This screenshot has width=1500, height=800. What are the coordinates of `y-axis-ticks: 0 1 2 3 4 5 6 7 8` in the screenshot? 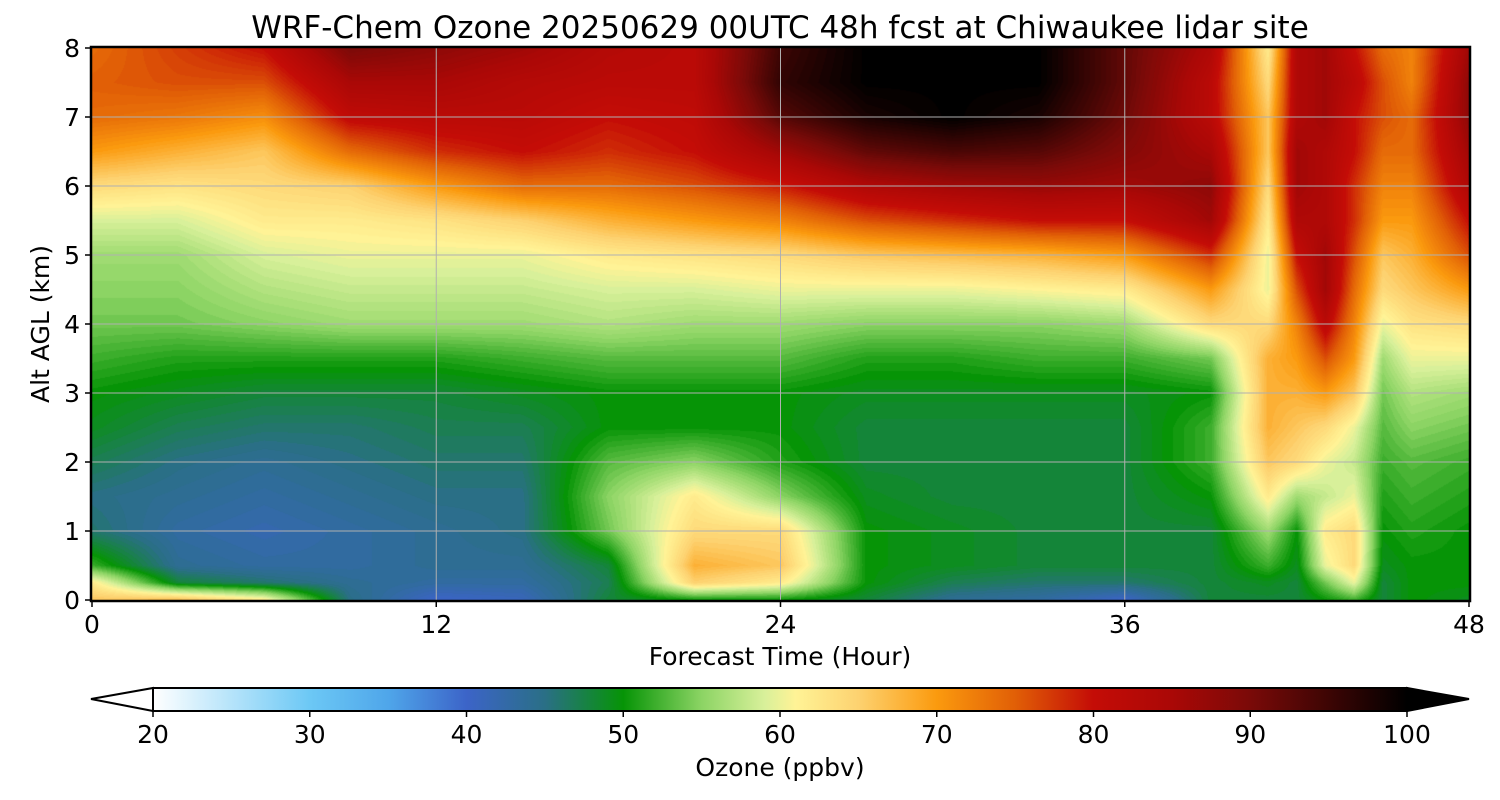 It's located at (78, 324).